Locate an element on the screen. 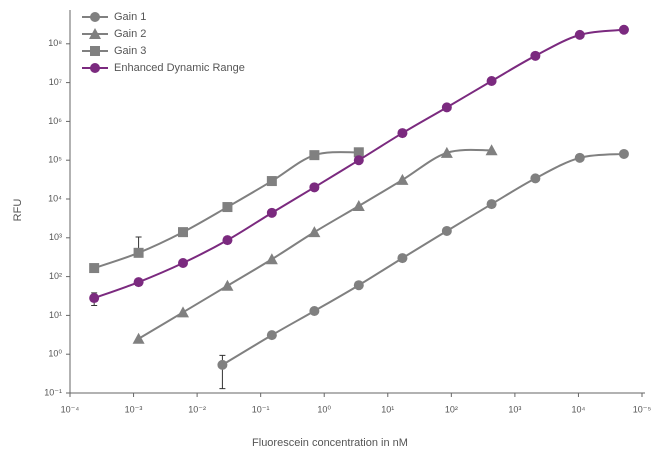  x-tick-label: 10⁻⁴ is located at coordinates (70, 409).